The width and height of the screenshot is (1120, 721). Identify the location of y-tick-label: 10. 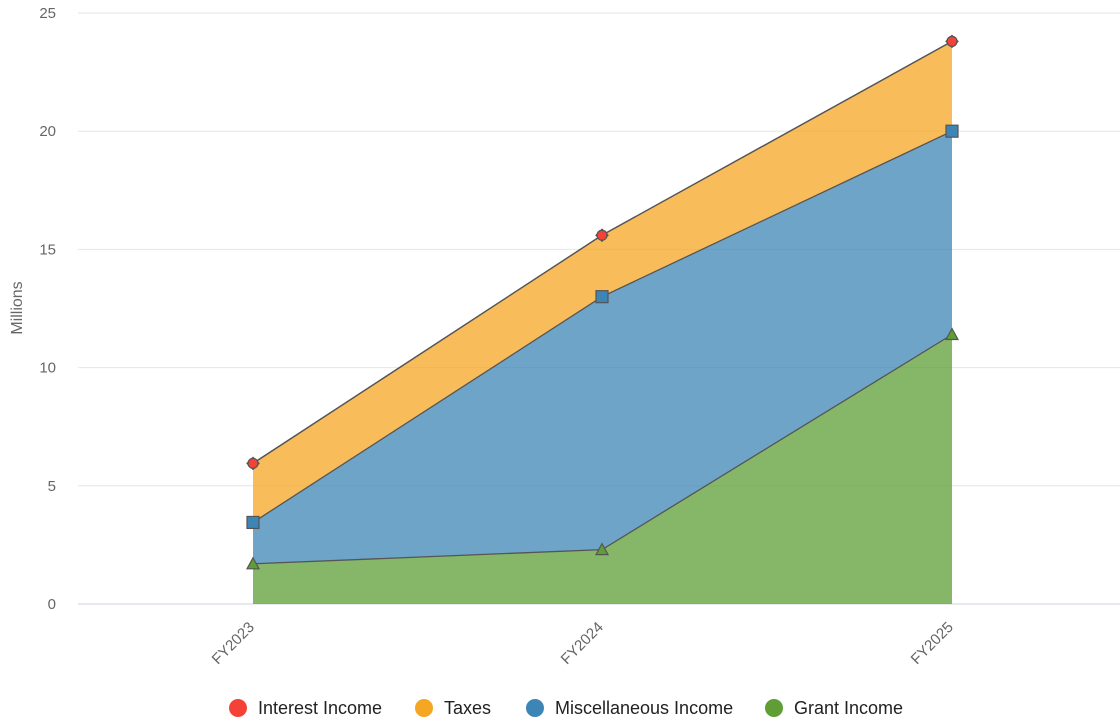
(47, 368).